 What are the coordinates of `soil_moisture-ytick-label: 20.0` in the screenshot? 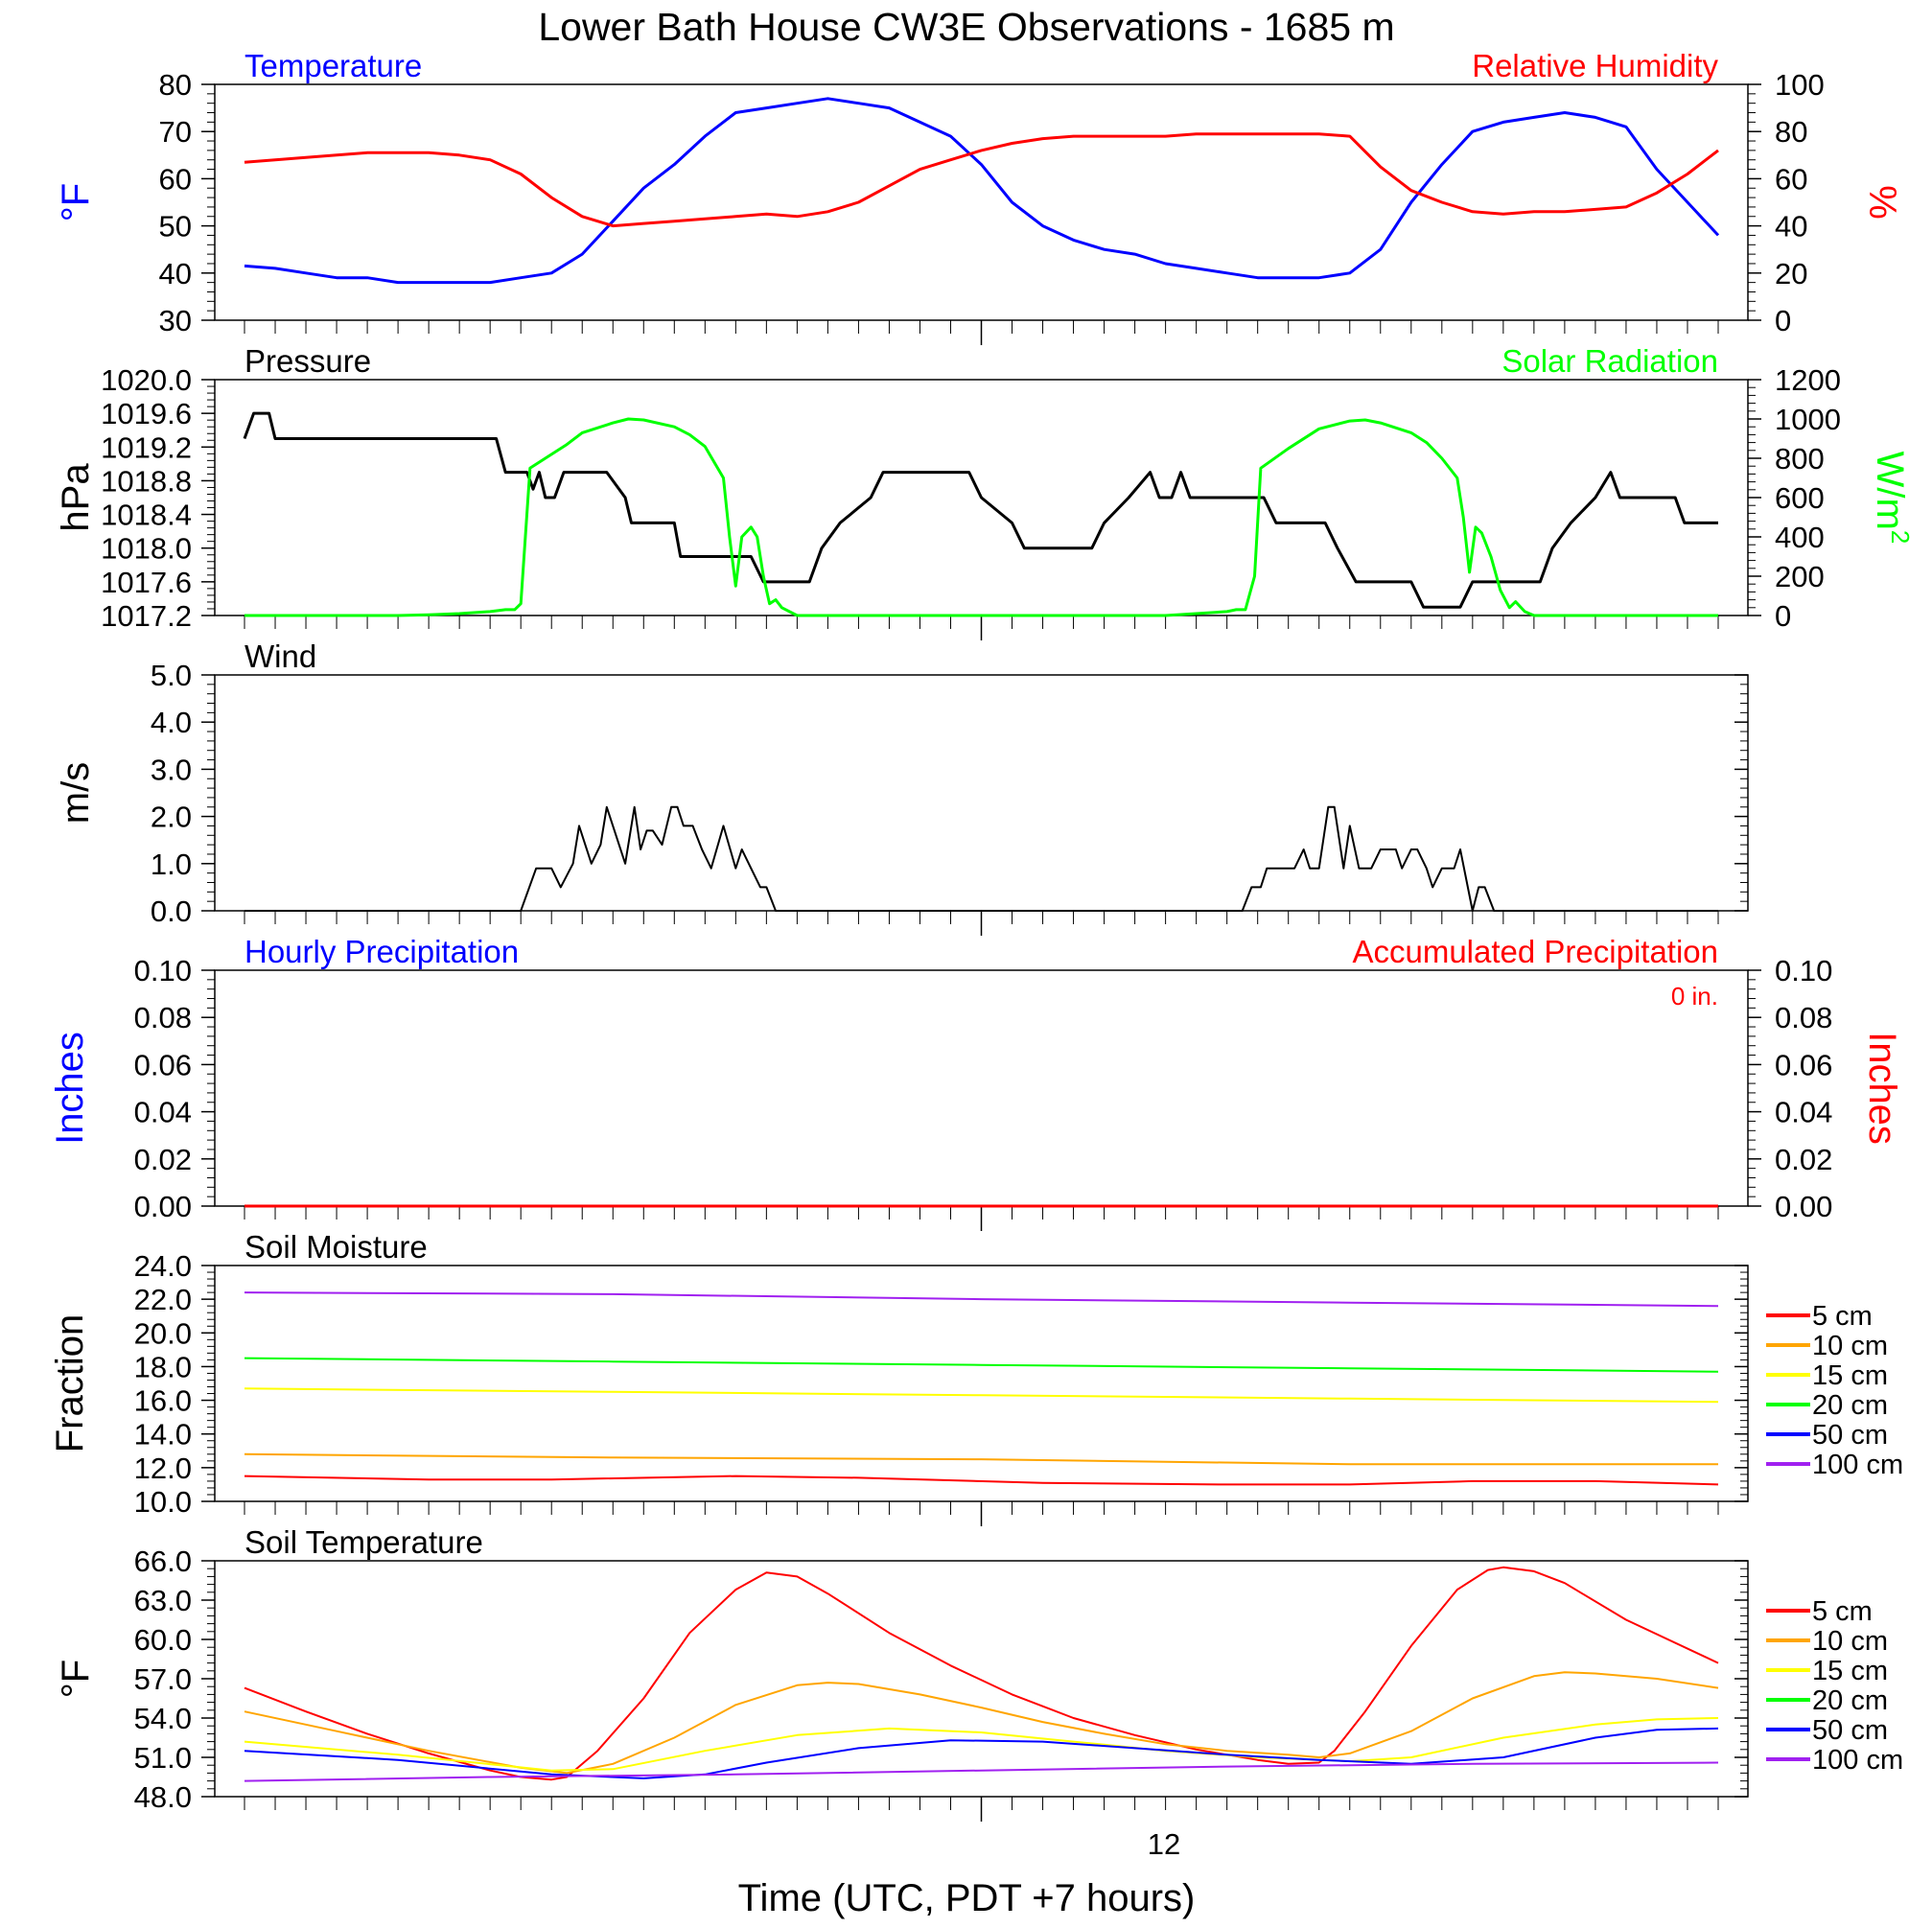 It's located at (163, 1333).